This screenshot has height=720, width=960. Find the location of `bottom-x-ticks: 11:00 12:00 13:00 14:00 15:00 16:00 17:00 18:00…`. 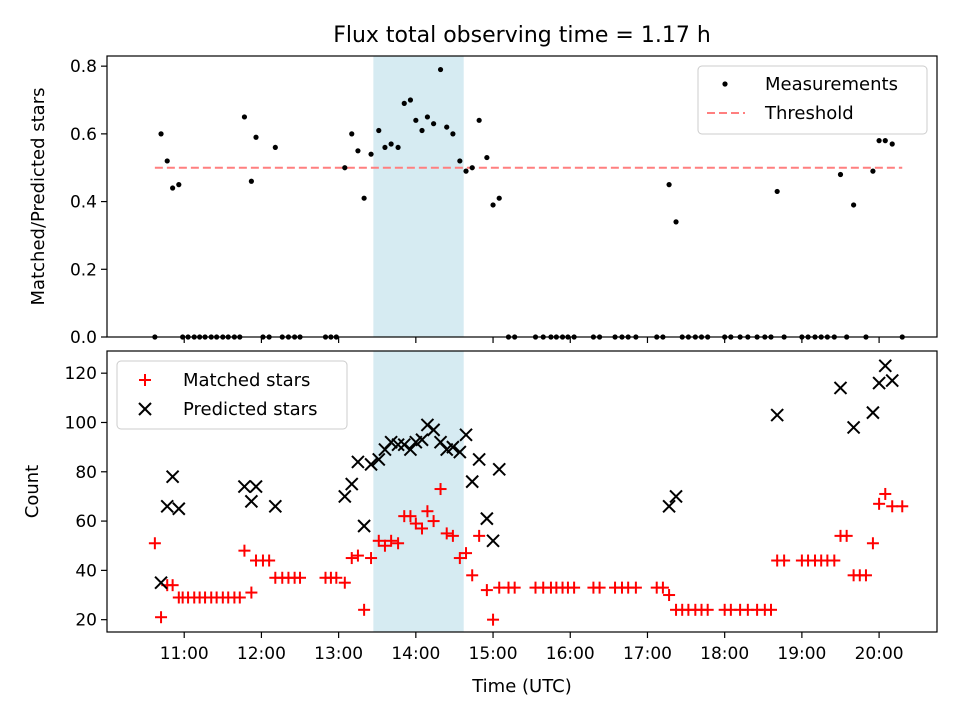

bottom-x-ticks: 11:00 12:00 13:00 14:00 15:00 16:00 17:00 18:00… is located at coordinates (532, 648).